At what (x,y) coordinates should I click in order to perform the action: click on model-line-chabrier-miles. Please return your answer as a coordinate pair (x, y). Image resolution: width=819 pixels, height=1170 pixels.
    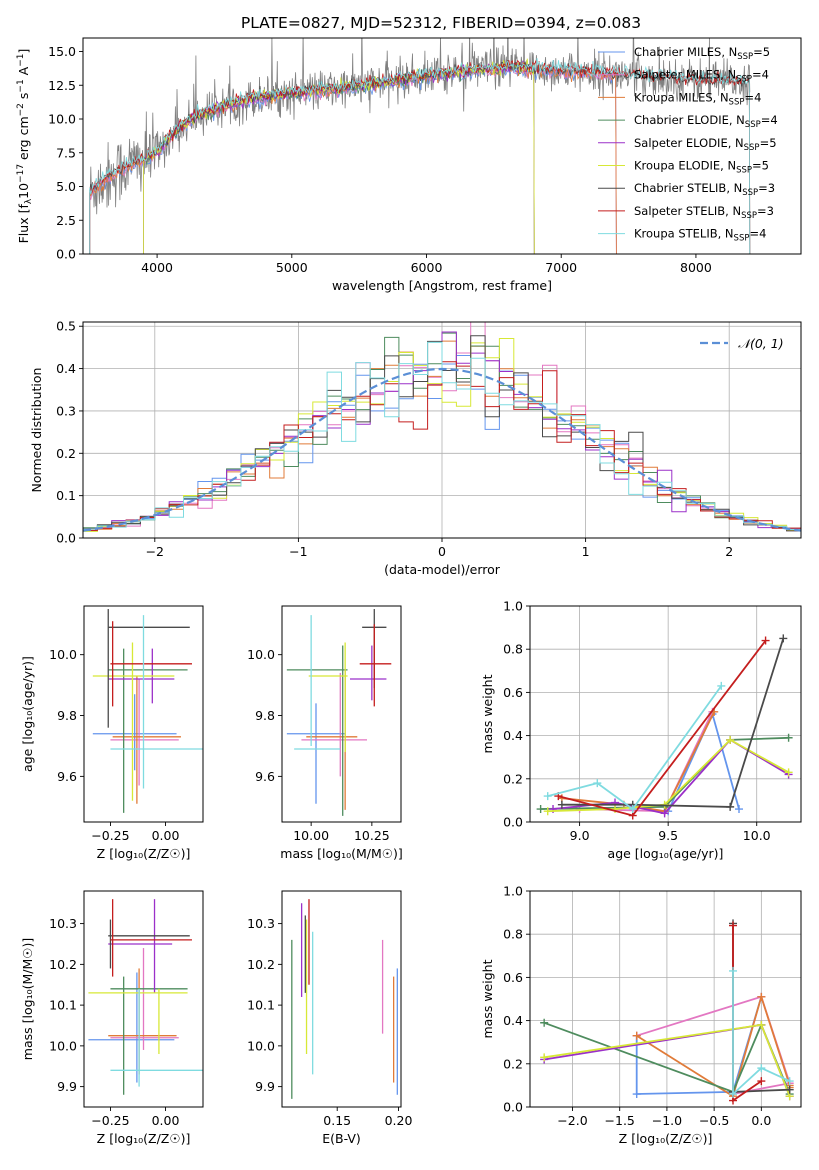
    Looking at the image, I should click on (353, 159).